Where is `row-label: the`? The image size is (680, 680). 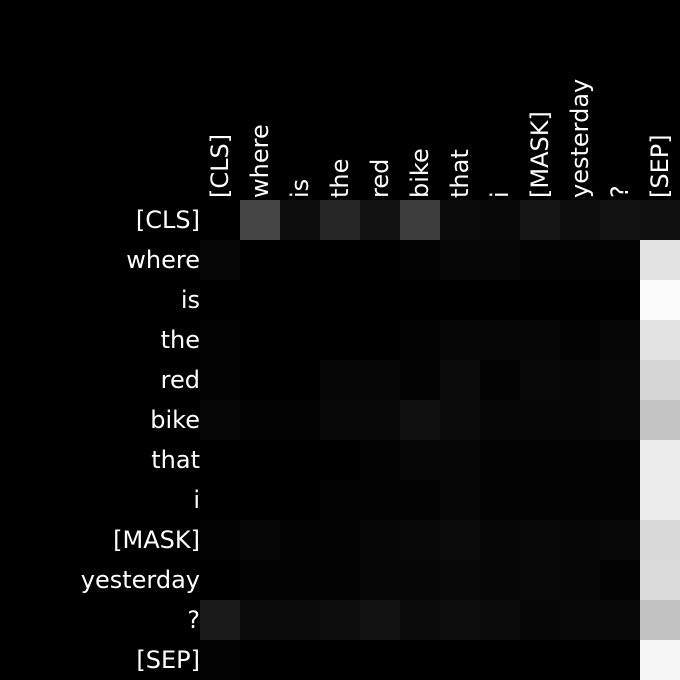 row-label: the is located at coordinates (180, 340).